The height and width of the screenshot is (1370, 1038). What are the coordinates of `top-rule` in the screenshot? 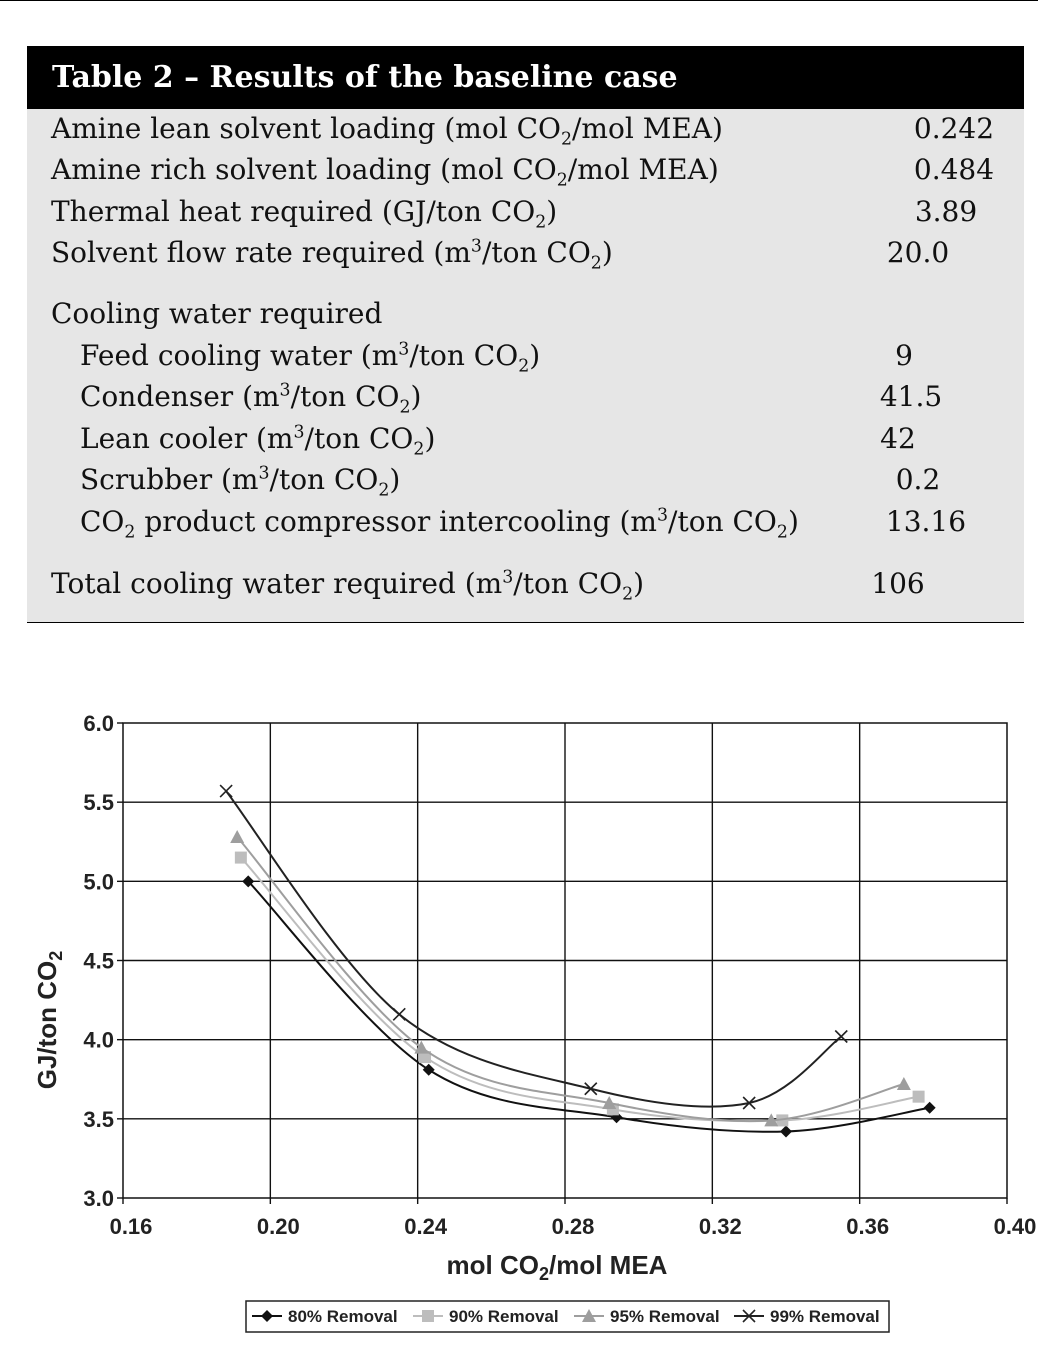 It's located at (519, 0).